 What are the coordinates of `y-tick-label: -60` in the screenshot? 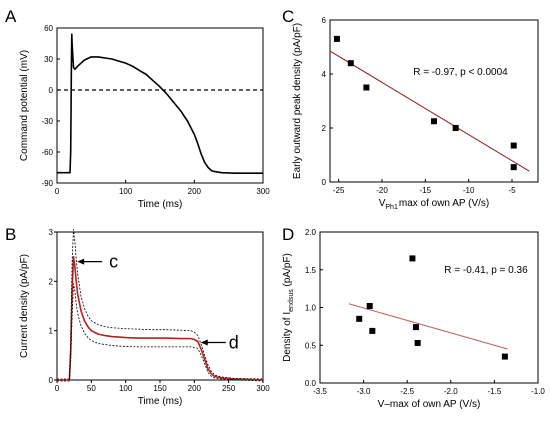 It's located at (47, 152).